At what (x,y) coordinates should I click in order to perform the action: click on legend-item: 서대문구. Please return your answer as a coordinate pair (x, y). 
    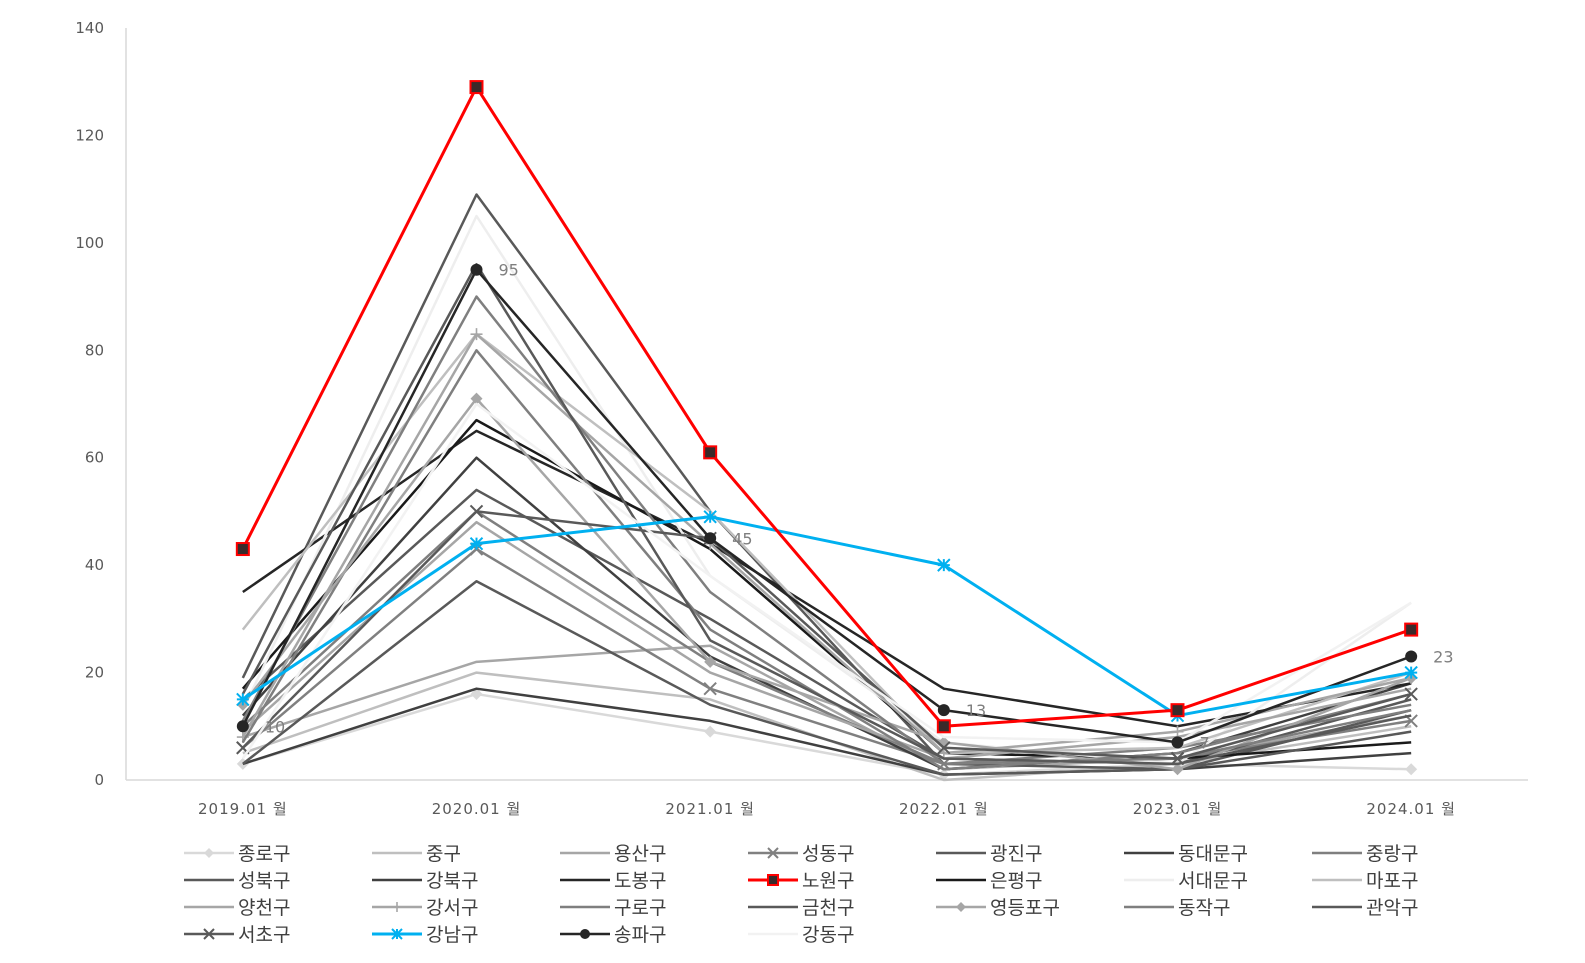
    Looking at the image, I should click on (1186, 881).